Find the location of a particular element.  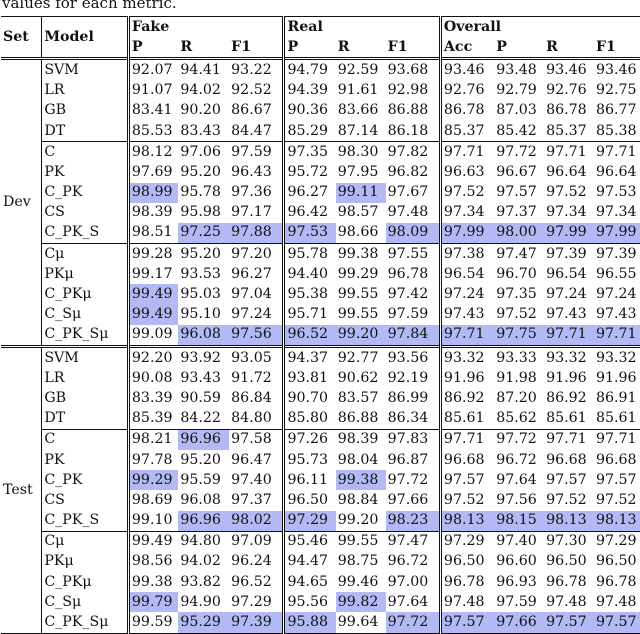

metric-cell: 95.72 is located at coordinates (309, 172).